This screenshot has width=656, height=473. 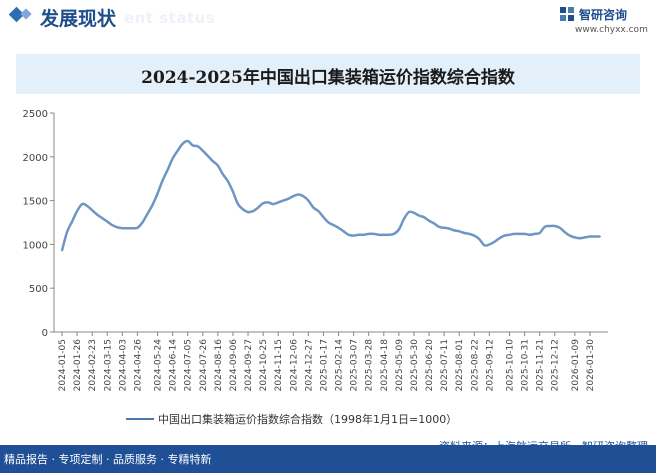 What do you see at coordinates (138, 365) in the screenshot?
I see `x-tick-label: 2024-04-26` at bounding box center [138, 365].